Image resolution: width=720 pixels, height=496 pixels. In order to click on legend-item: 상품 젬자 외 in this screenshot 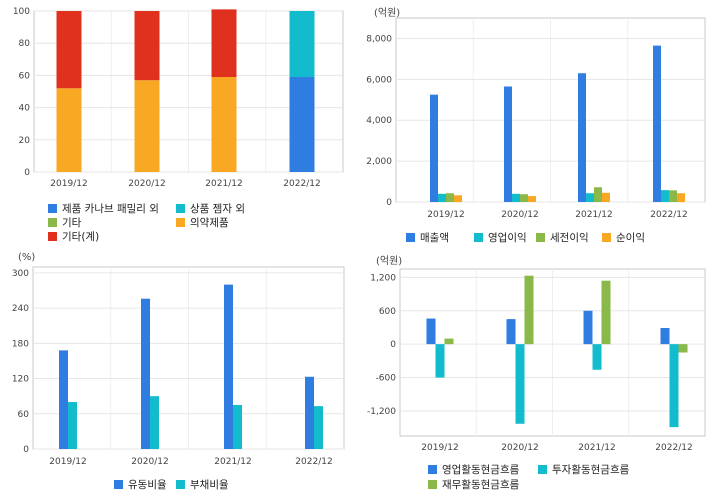, I will do `click(210, 208)`.